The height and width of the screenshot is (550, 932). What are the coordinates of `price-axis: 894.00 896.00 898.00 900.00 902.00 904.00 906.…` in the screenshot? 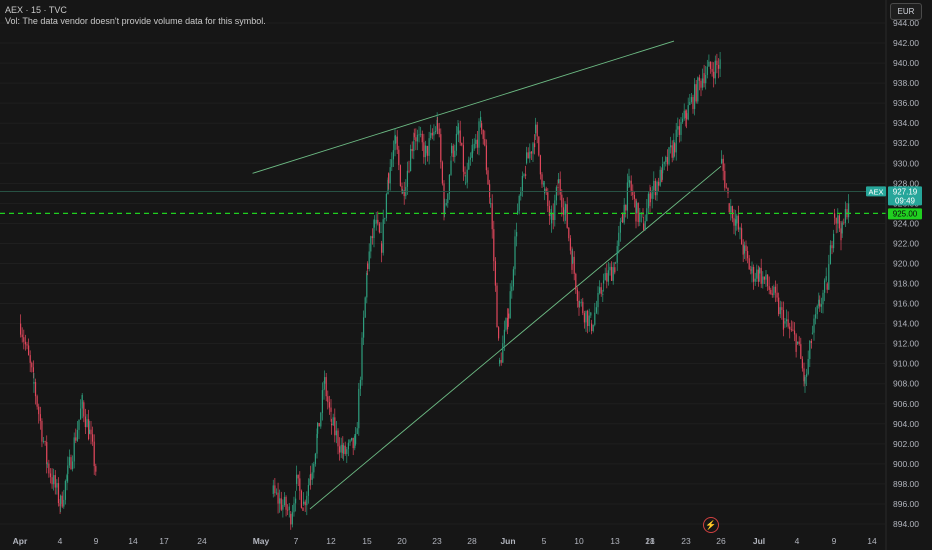 It's located at (902, 275).